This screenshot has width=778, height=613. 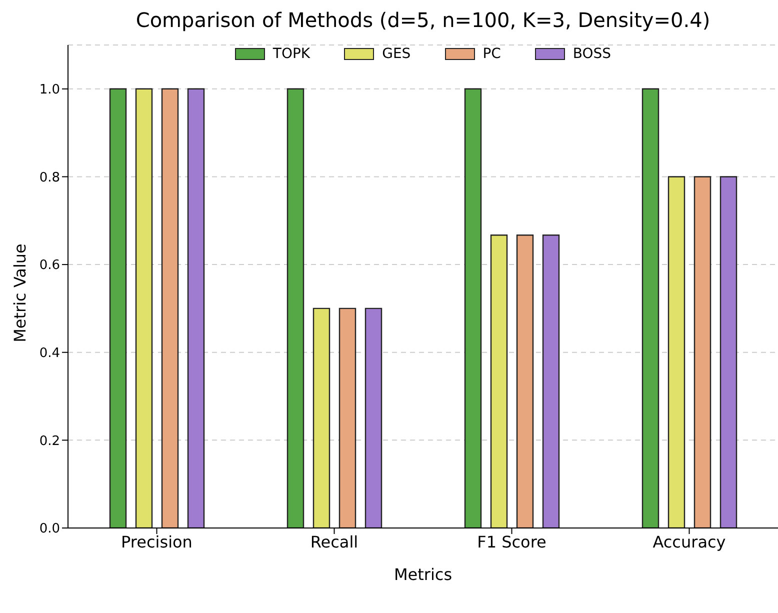 What do you see at coordinates (491, 54) in the screenshot?
I see `legend-label: PC` at bounding box center [491, 54].